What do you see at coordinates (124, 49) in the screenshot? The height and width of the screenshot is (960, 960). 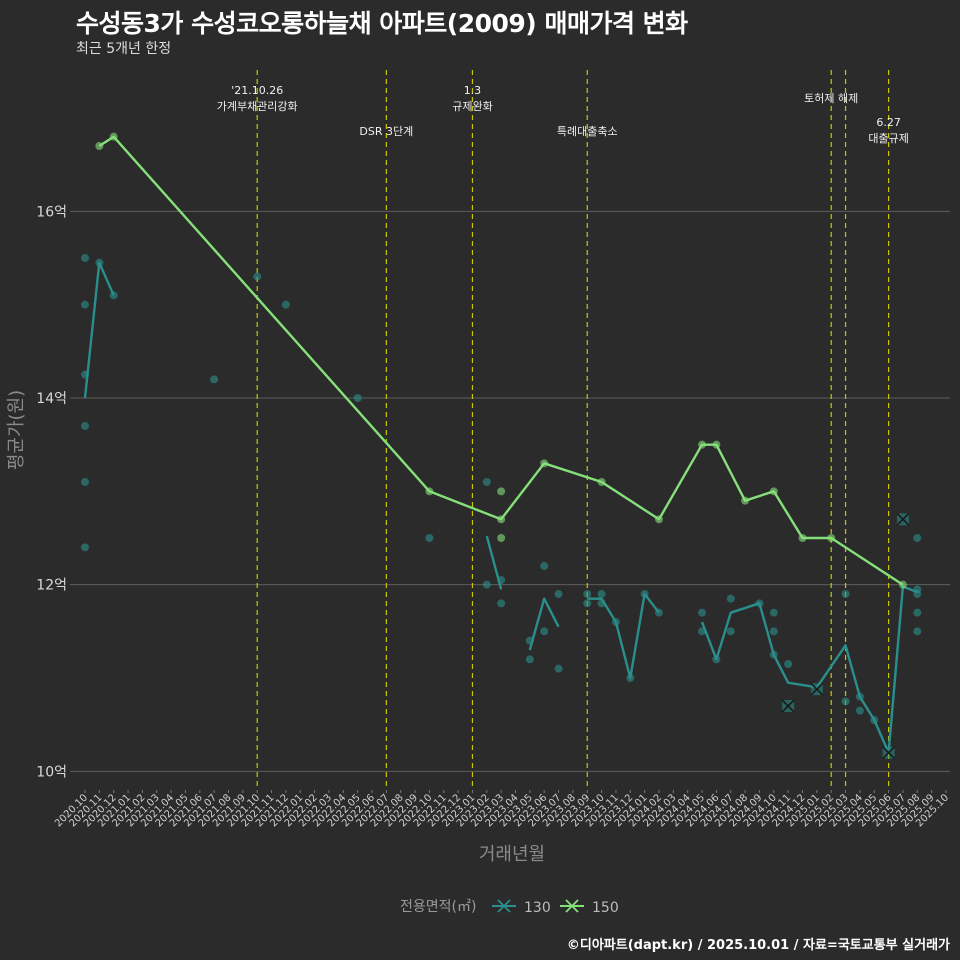 I see `chart-subtitle: 최근 5개년 한정` at bounding box center [124, 49].